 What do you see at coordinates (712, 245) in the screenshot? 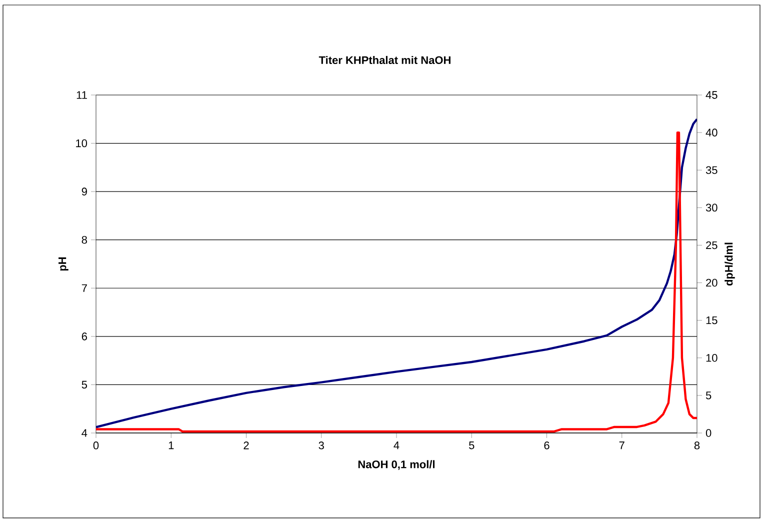
I see `y2-tick-label: 25` at bounding box center [712, 245].